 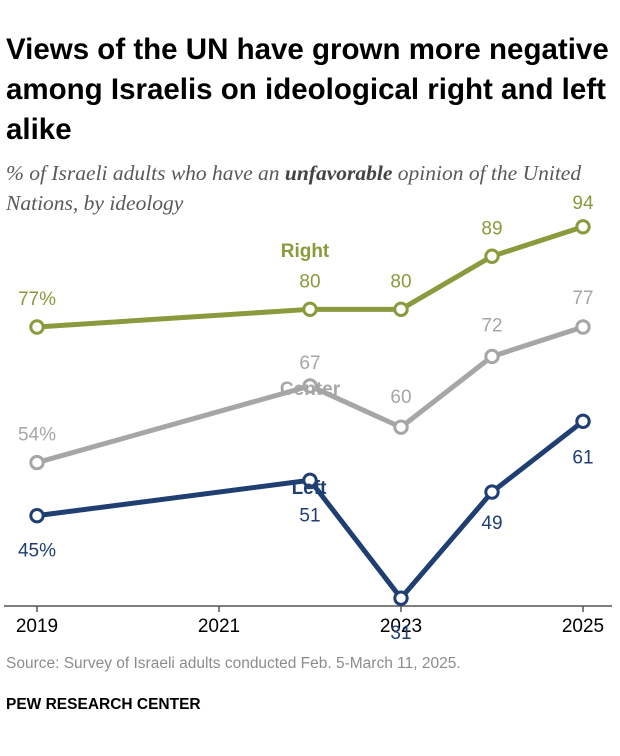 What do you see at coordinates (583, 203) in the screenshot?
I see `data-label-right: 94` at bounding box center [583, 203].